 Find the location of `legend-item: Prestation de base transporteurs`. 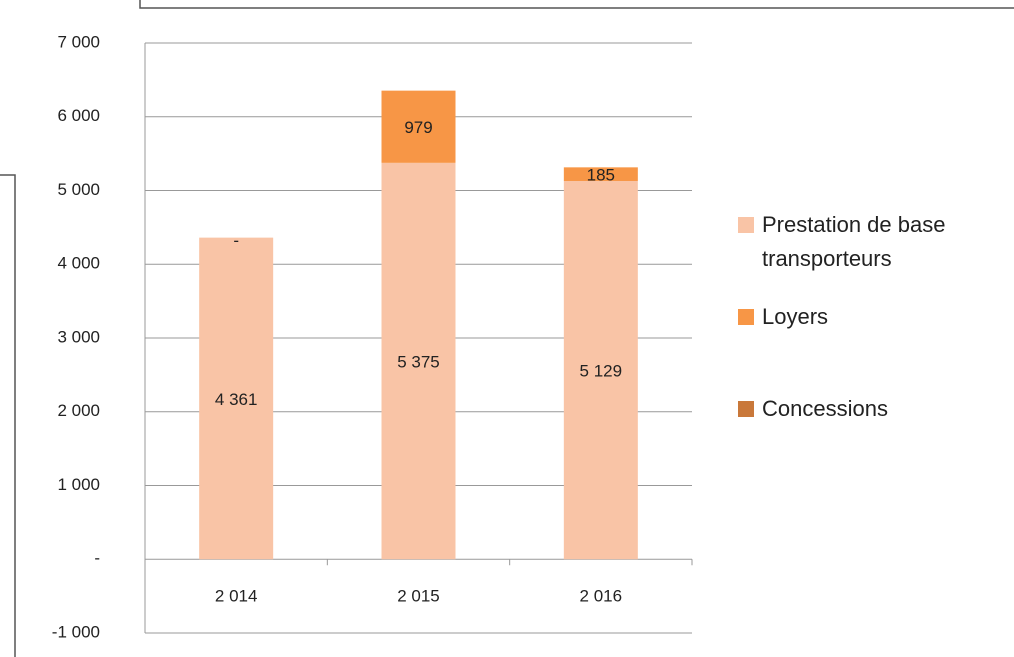

legend-item: Prestation de base transporteurs is located at coordinates (873, 242).